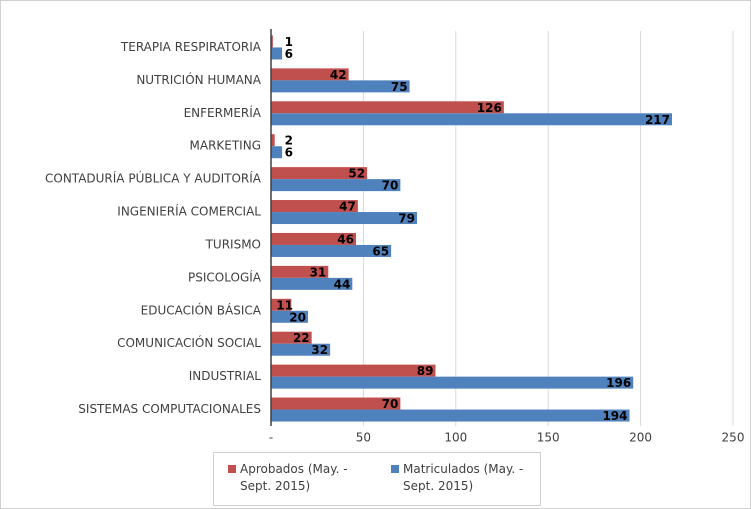 This screenshot has height=509, width=751. I want to click on y-tick-label: PSICOLOGÍA, so click(225, 276).